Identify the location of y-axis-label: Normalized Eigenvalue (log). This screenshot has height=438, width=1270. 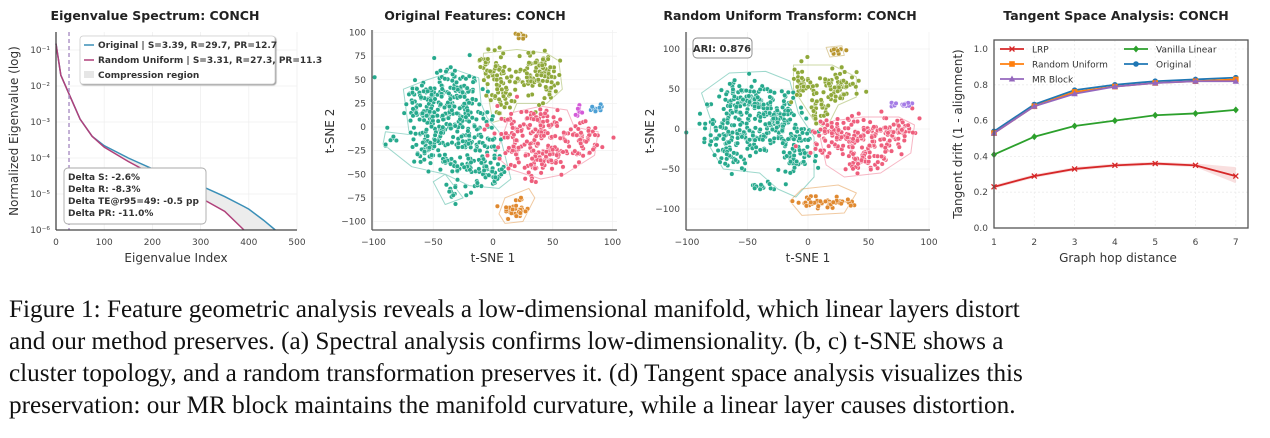
(14, 131).